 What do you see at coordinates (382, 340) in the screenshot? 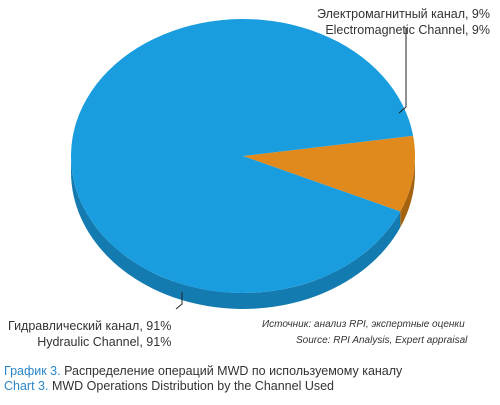
I see `source-note-en: Source: RPI Analysis, Expert appraisal` at bounding box center [382, 340].